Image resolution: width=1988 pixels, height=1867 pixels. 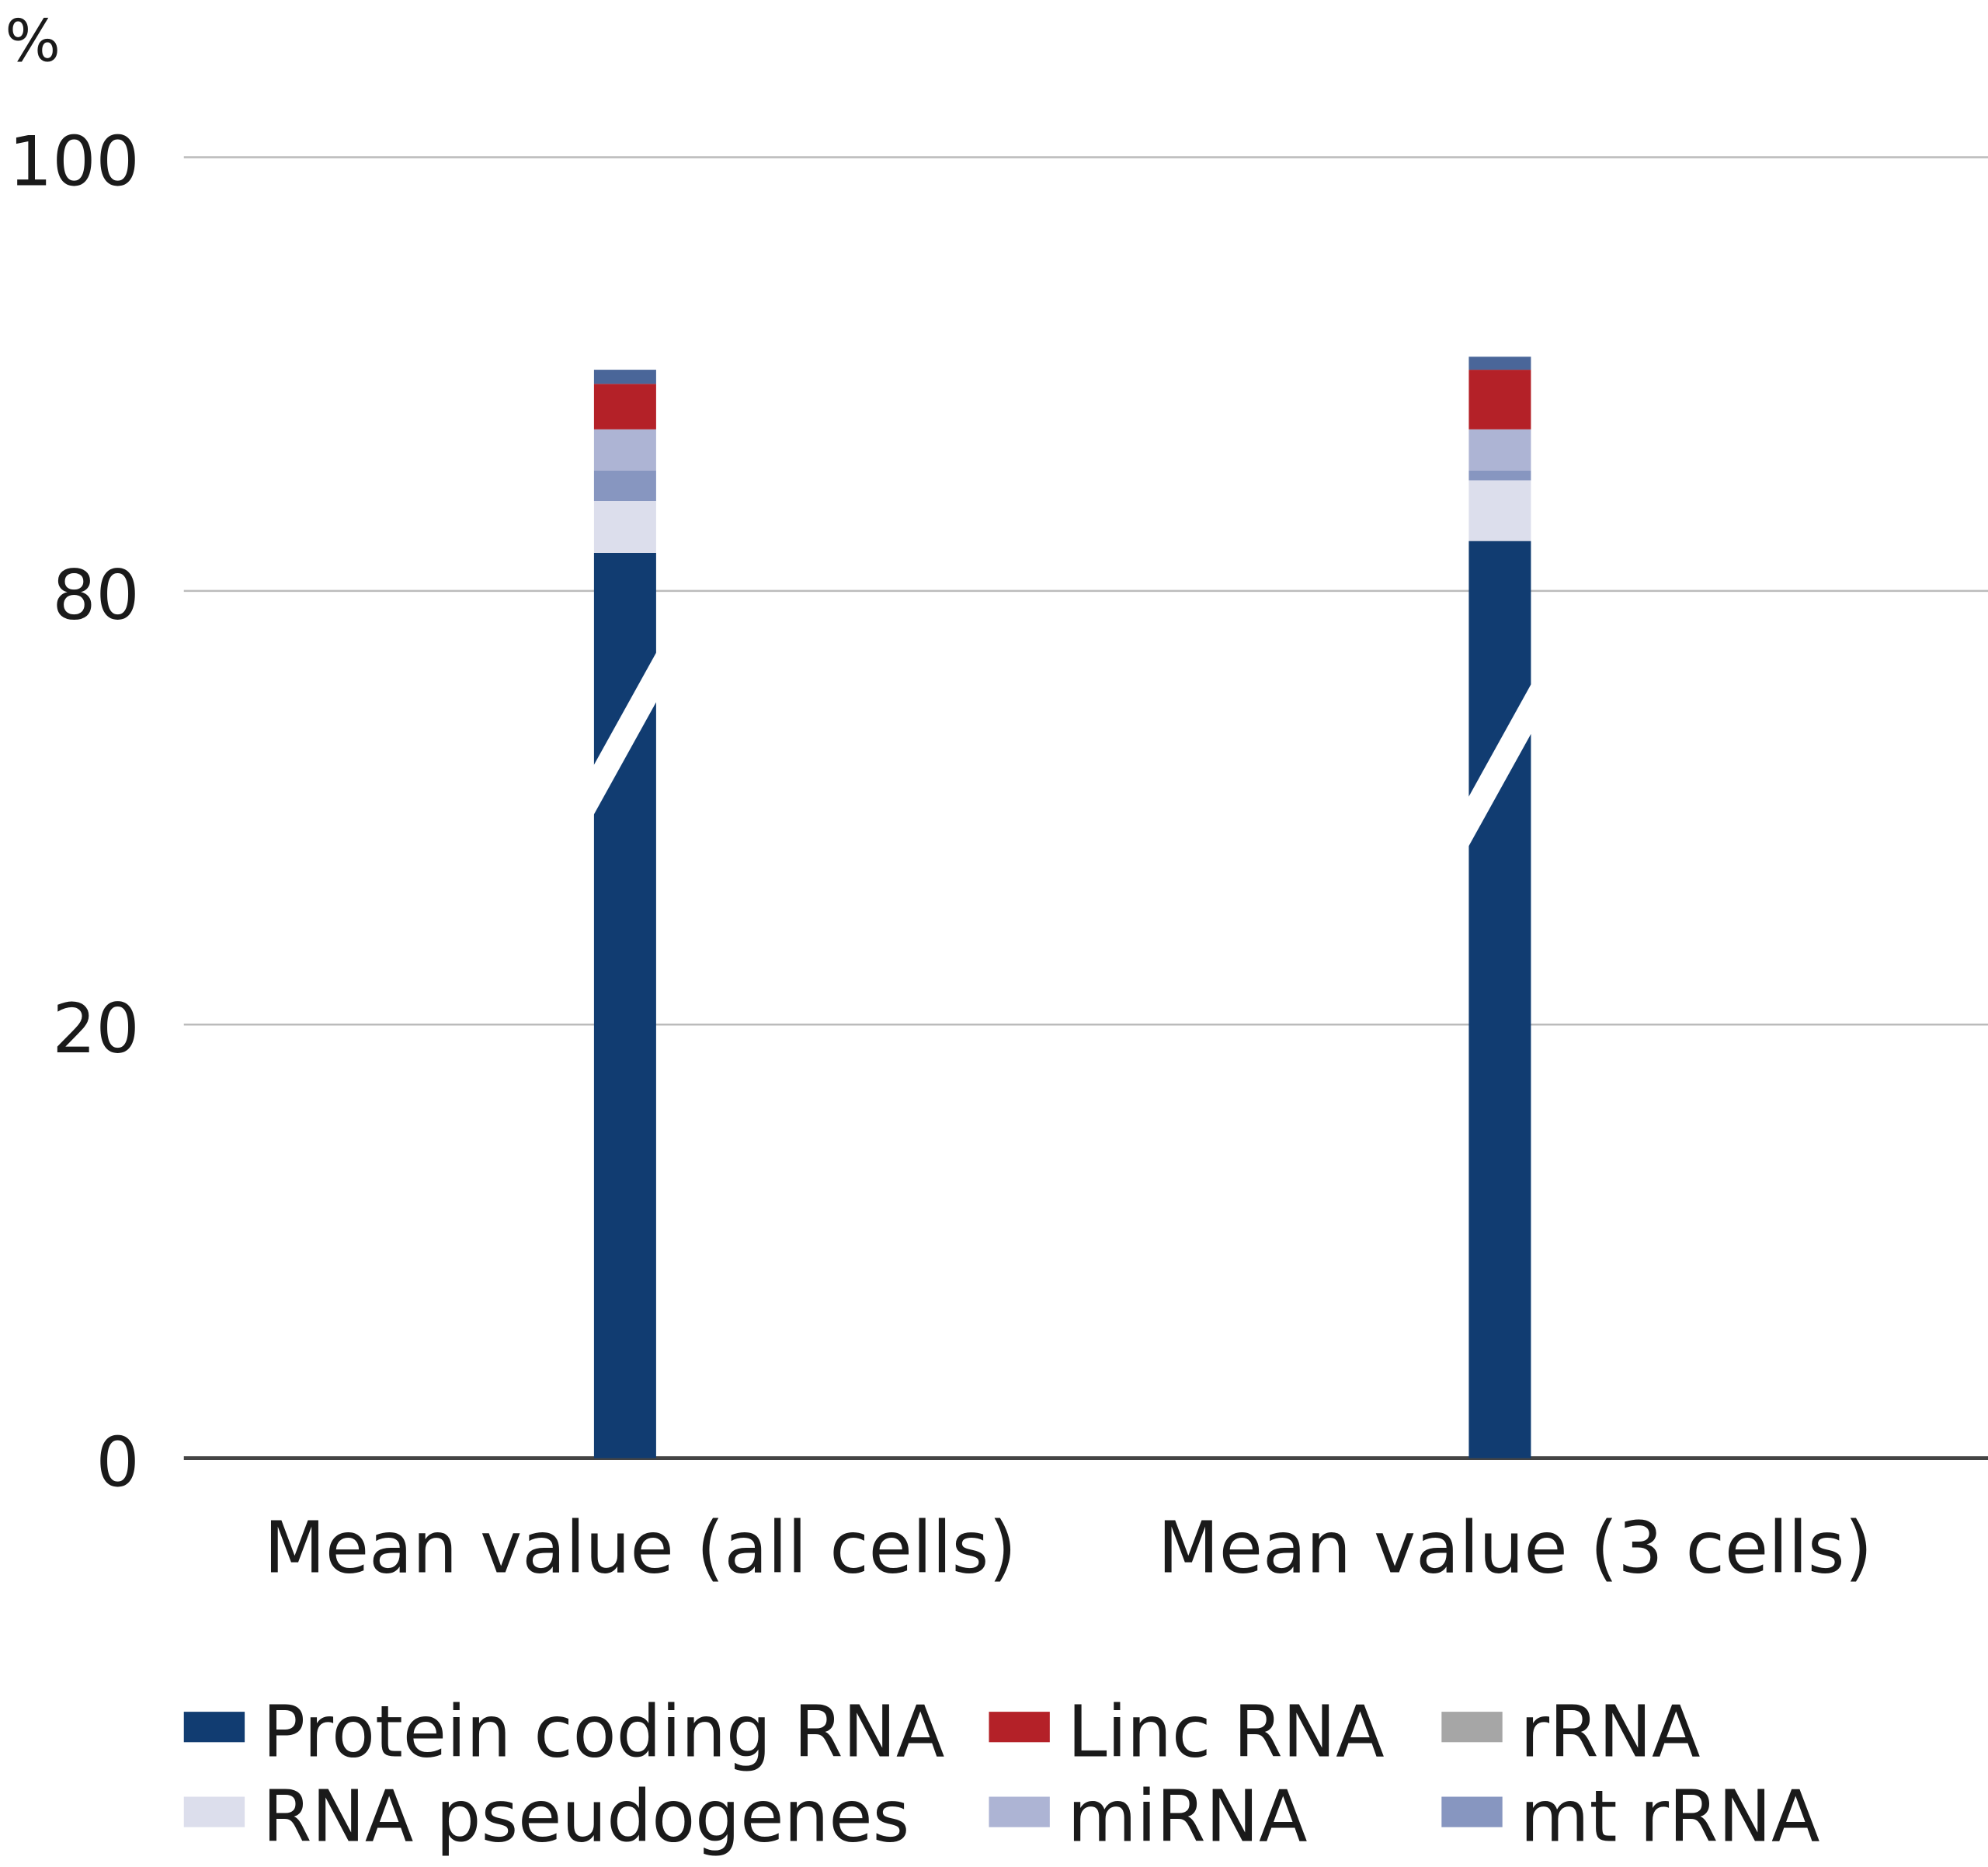 What do you see at coordinates (96, 1029) in the screenshot?
I see `y-tick-label: 20` at bounding box center [96, 1029].